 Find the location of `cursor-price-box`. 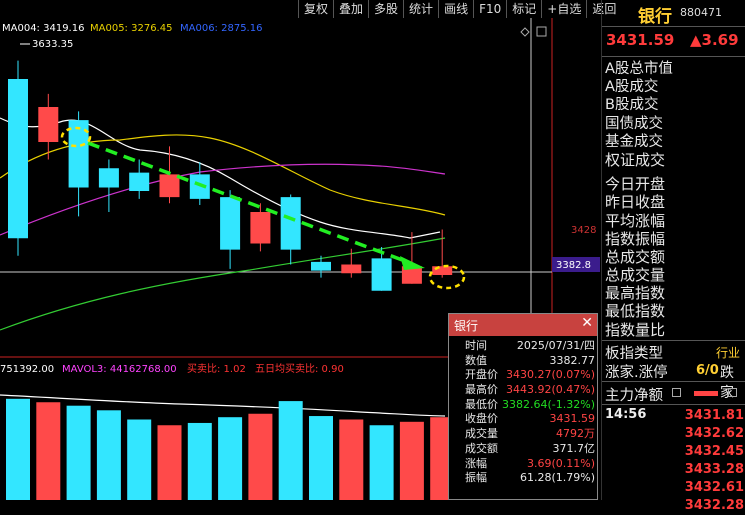

cursor-price-box is located at coordinates (576, 264).